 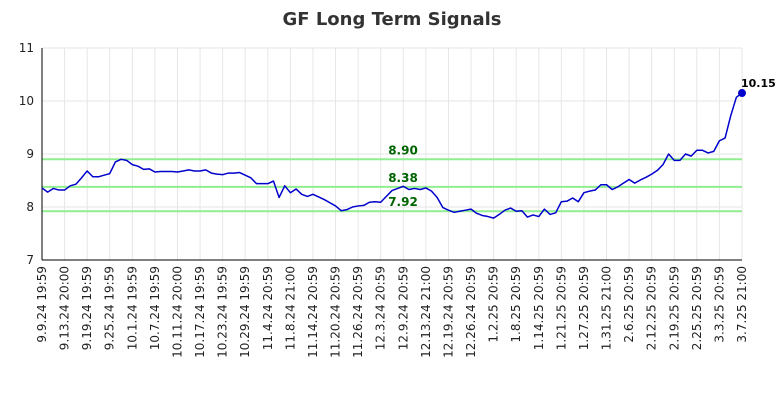 I want to click on x-tick-label: 9.13.24 20:00, so click(x=65, y=308).